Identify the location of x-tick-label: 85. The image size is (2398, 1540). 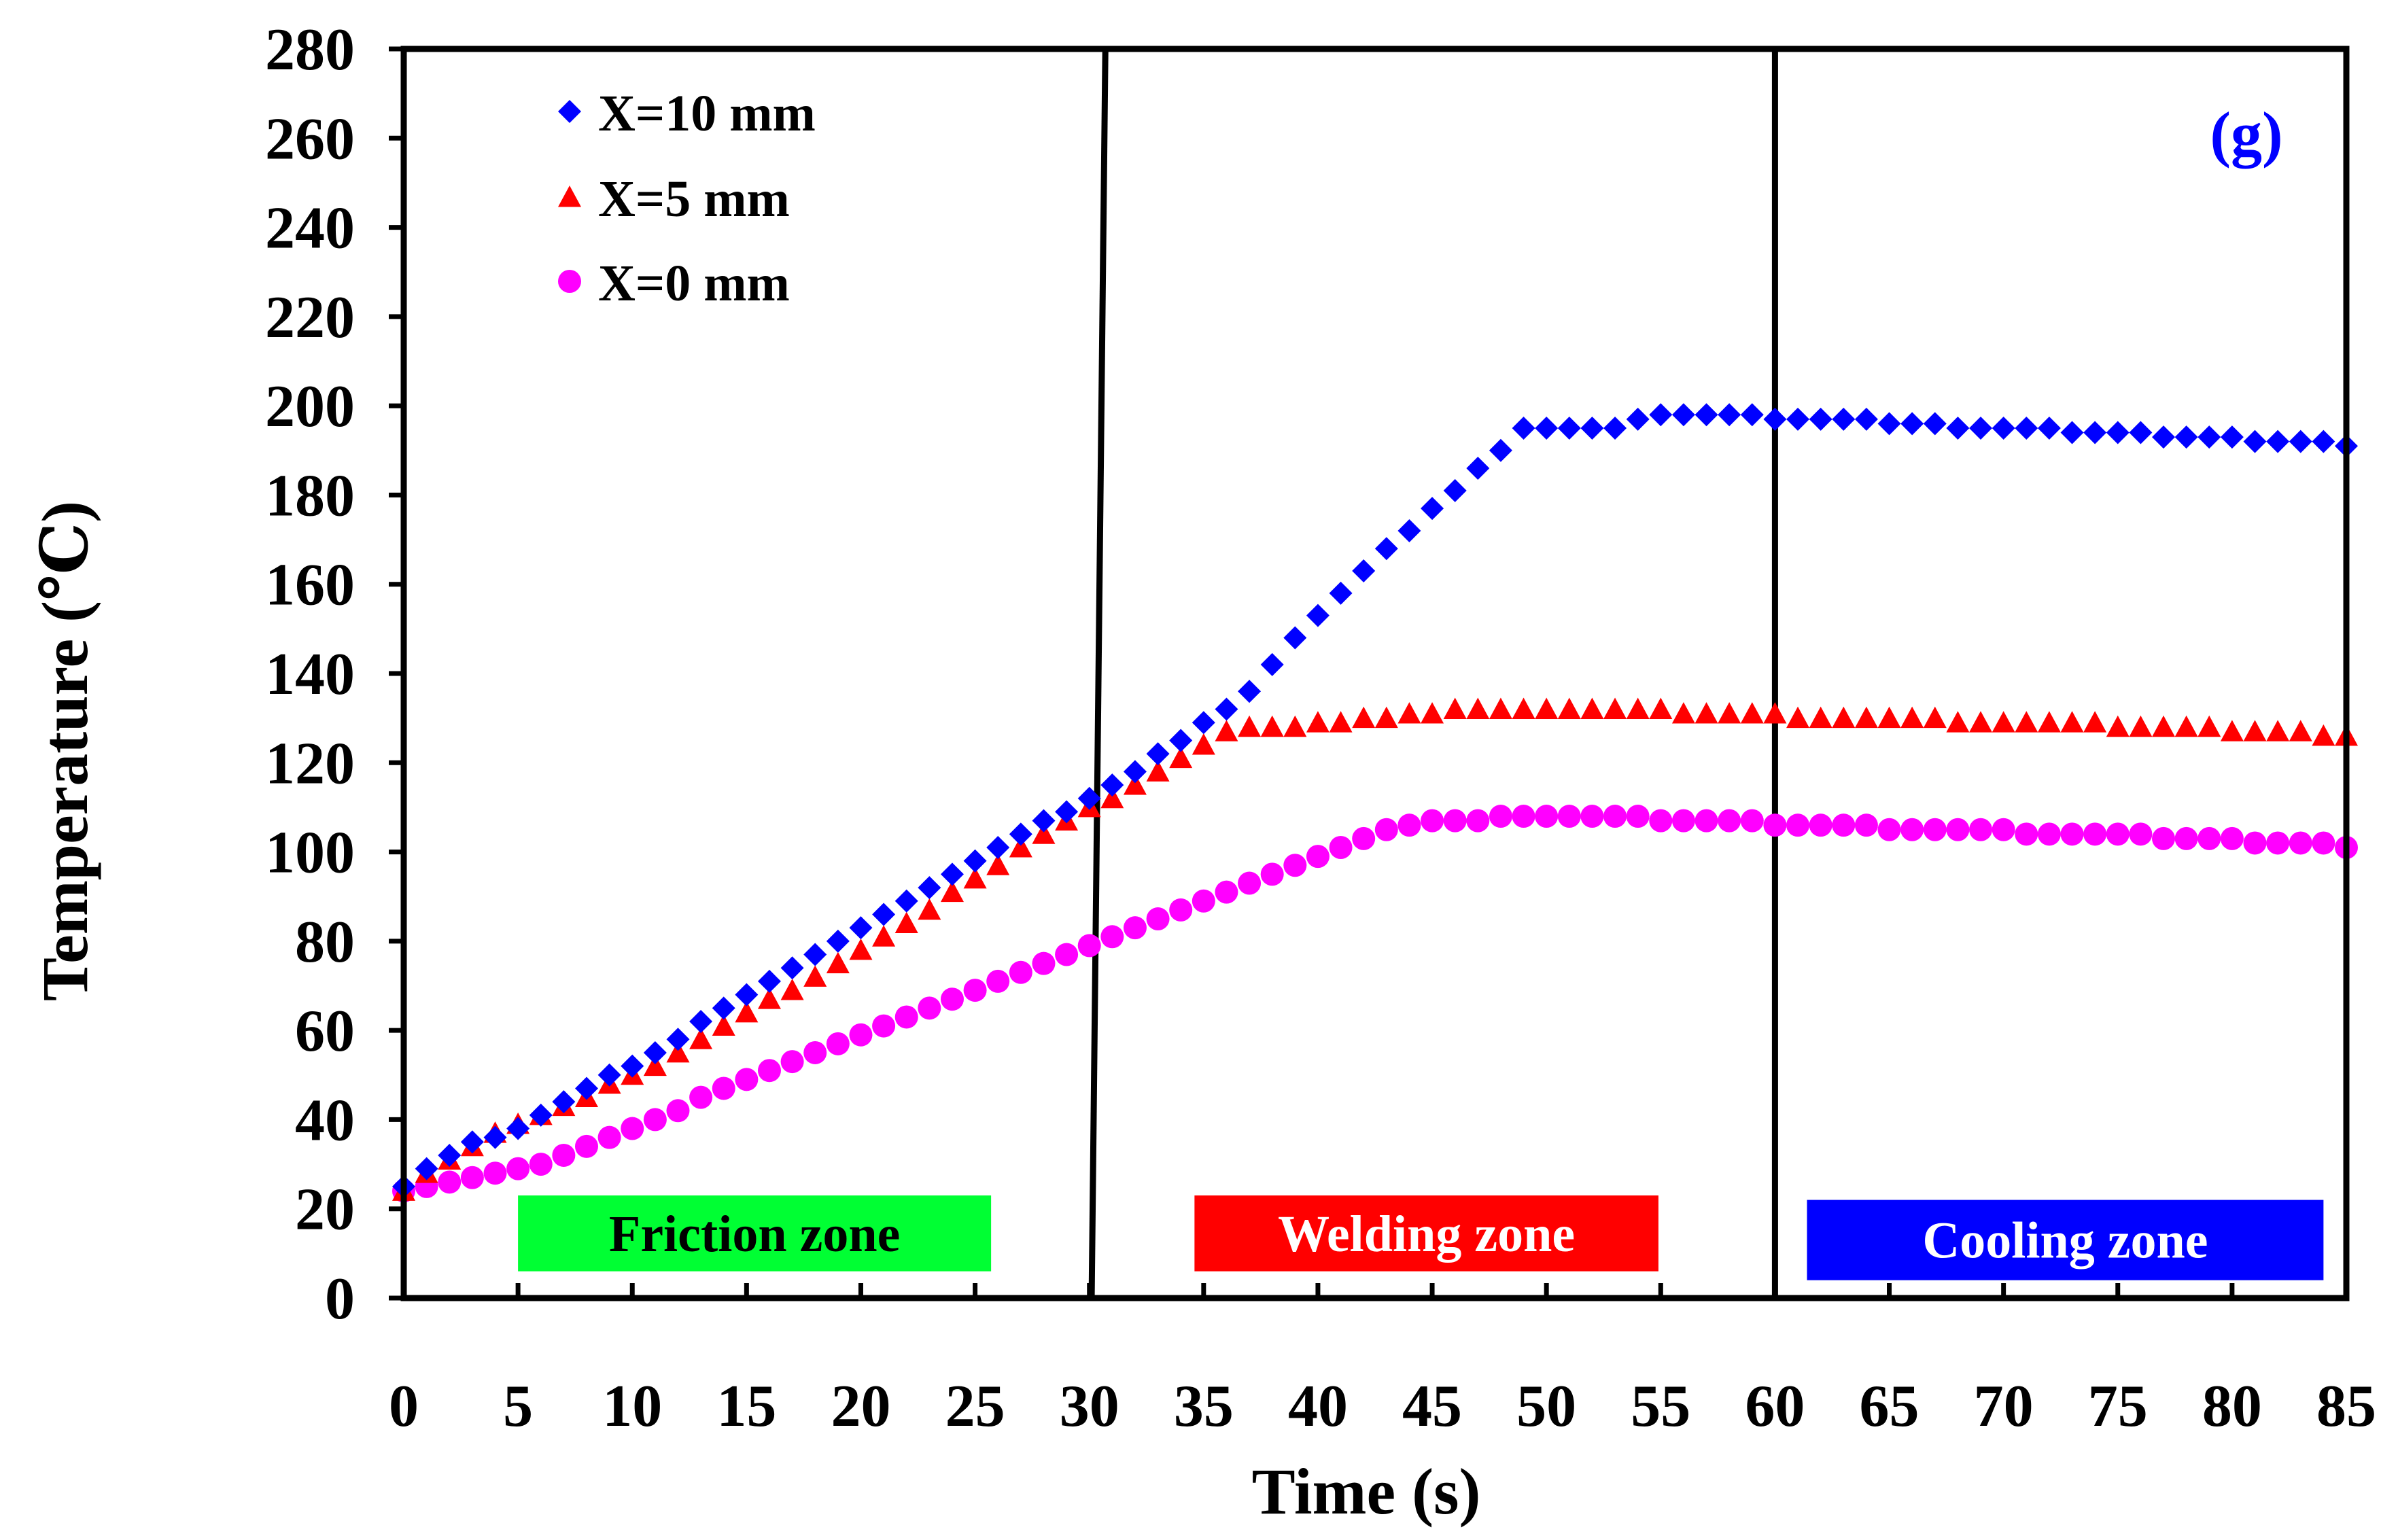
(2346, 1406).